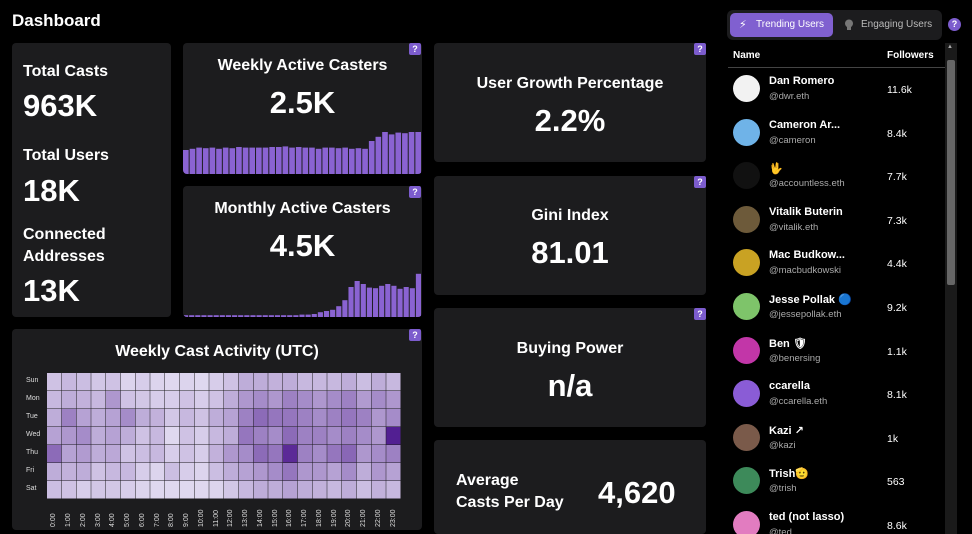 Image resolution: width=972 pixels, height=534 pixels. What do you see at coordinates (570, 487) in the screenshot?
I see `avg-casts-card: Average Casts Per Day 4,620` at bounding box center [570, 487].